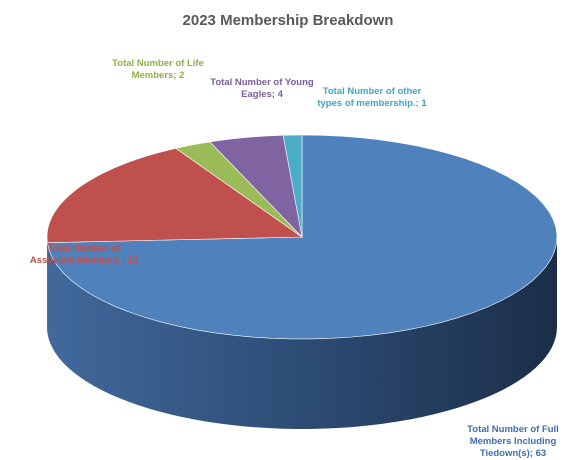  What do you see at coordinates (84, 254) in the screenshot?
I see `data-label: Total Number of Associate Members ; 15` at bounding box center [84, 254].